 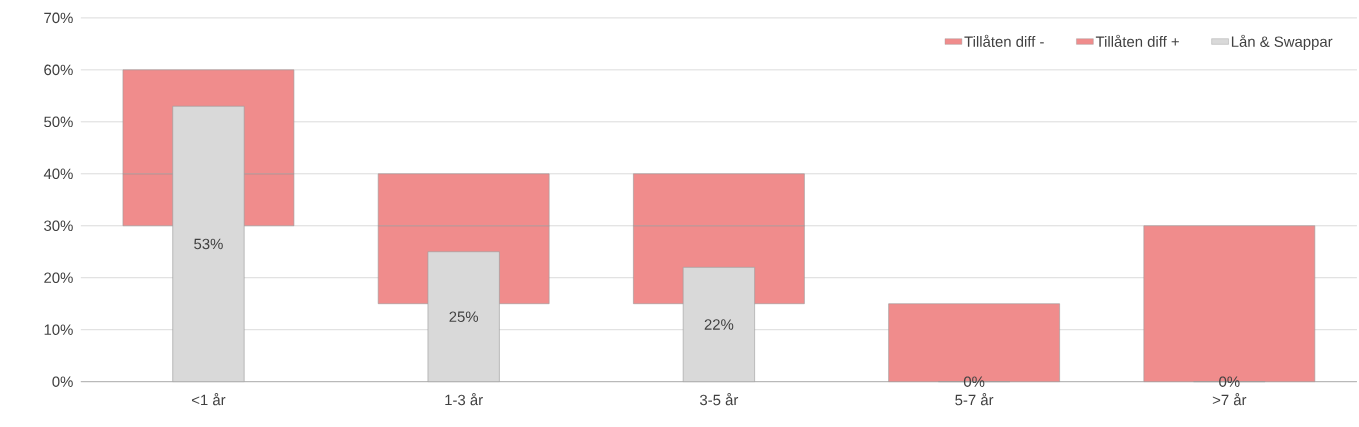 What do you see at coordinates (1282, 42) in the screenshot?
I see `legend-label: Lån & Swappar` at bounding box center [1282, 42].